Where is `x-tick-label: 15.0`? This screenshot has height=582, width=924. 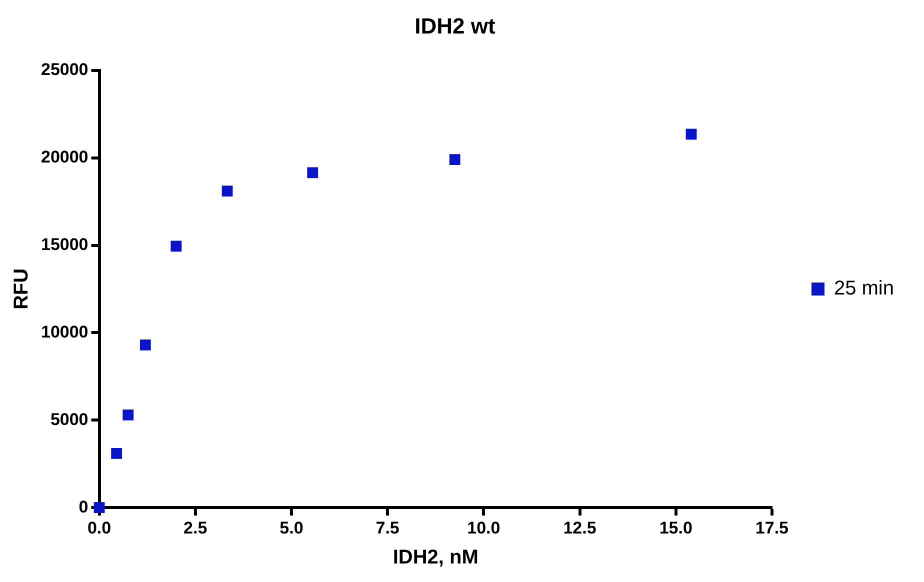 x-tick-label: 15.0 is located at coordinates (675, 528).